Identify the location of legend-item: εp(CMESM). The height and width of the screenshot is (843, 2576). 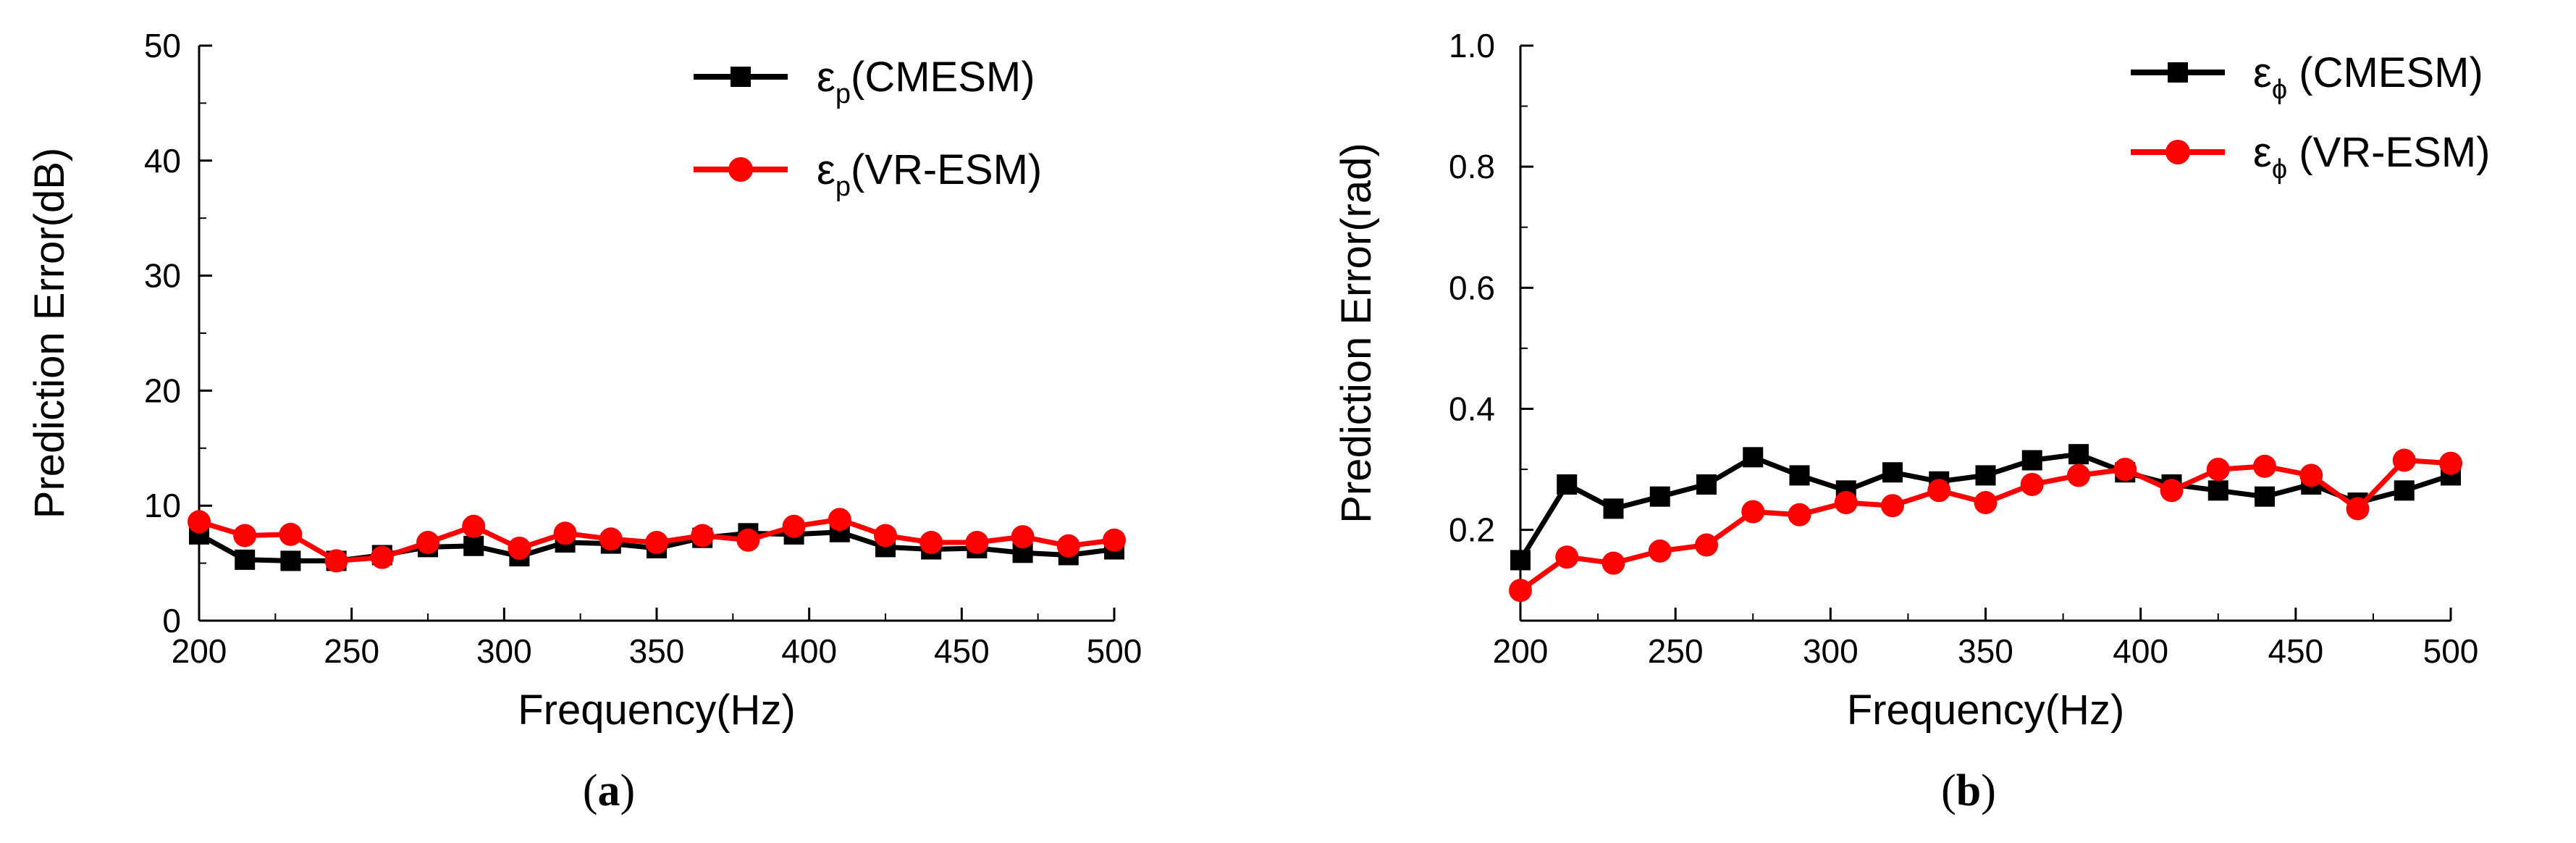
(864, 81).